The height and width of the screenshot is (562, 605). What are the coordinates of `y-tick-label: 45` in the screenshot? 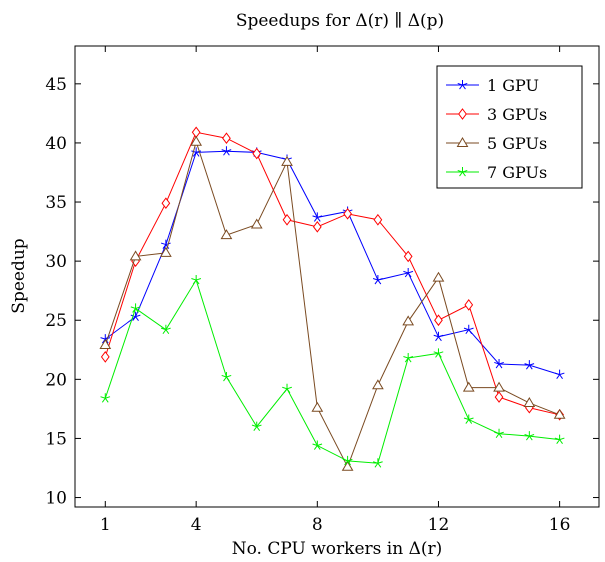 It's located at (56, 85).